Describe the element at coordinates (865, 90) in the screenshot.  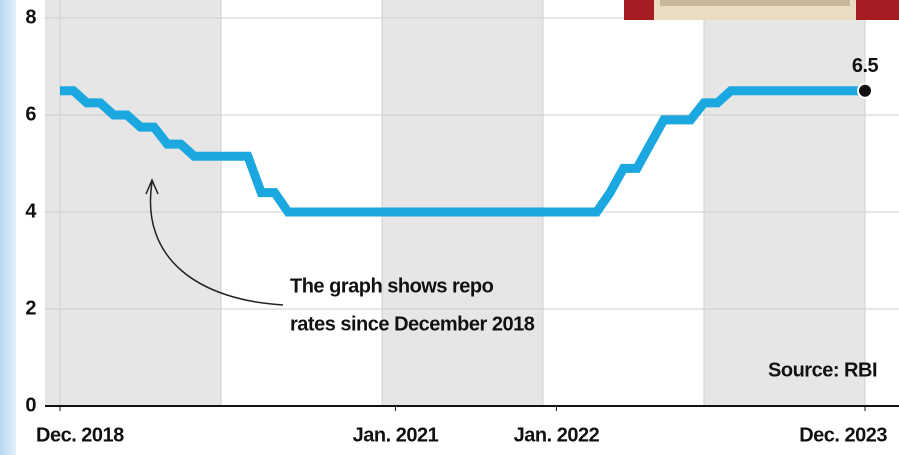
I see `end-dot` at that location.